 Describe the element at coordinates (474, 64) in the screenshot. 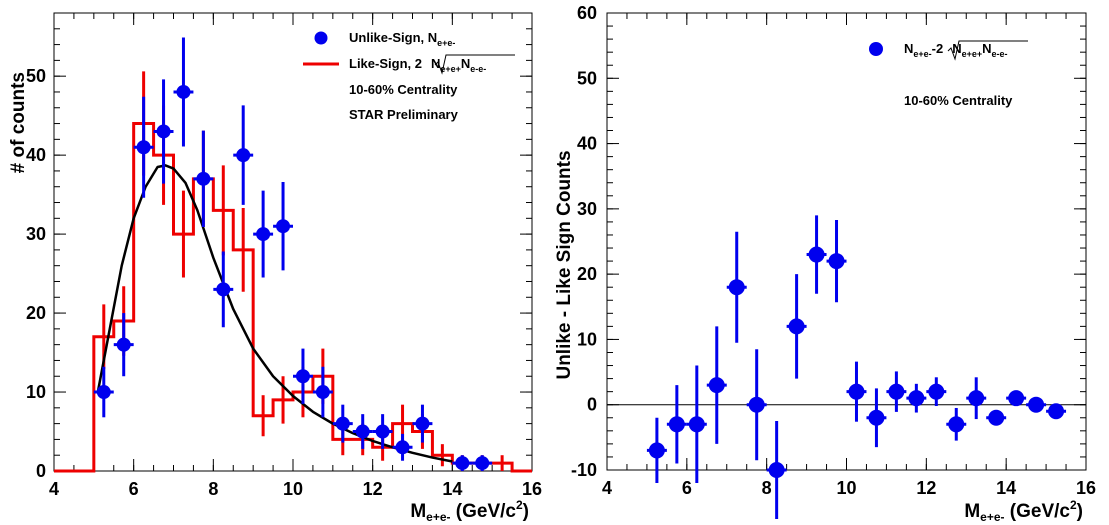

I see `legend-like-sqrt-sign` at that location.